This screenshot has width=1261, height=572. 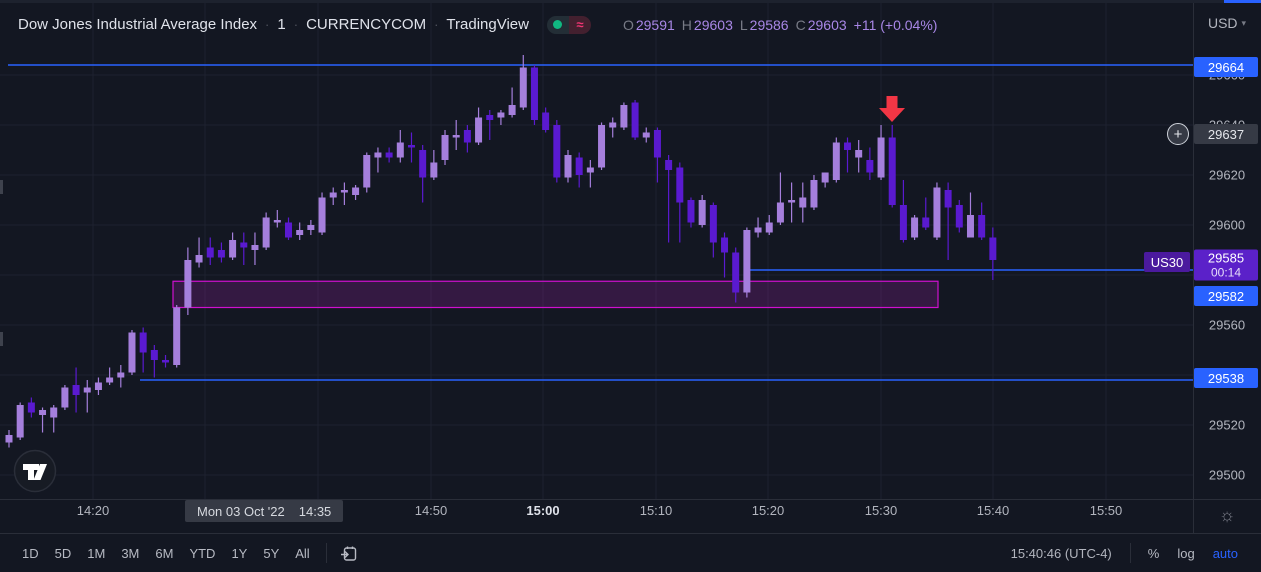 What do you see at coordinates (713, 24) in the screenshot?
I see `high-value: 29603` at bounding box center [713, 24].